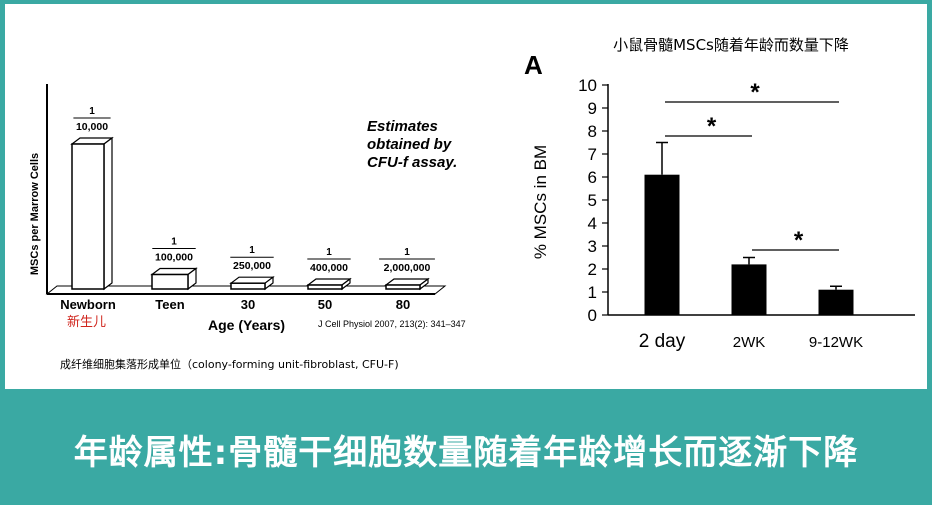 This screenshot has width=932, height=505. Describe the element at coordinates (407, 268) in the screenshot. I see `ratio-denominator: 2,000,000` at that location.